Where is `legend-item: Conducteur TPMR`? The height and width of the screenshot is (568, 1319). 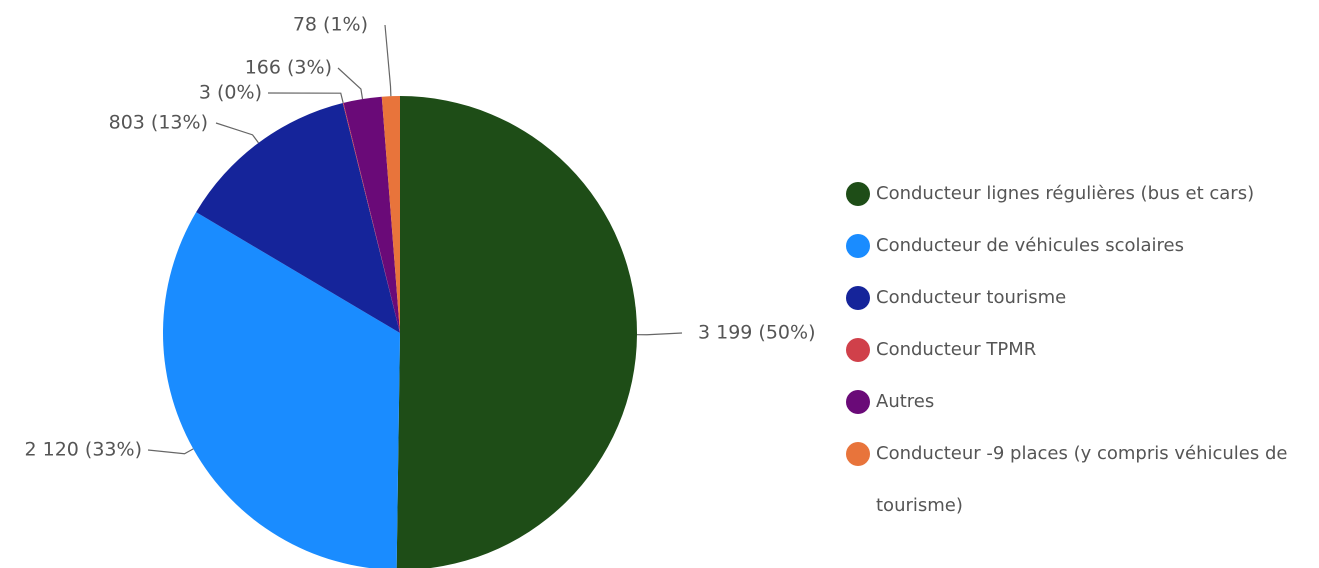 legend-item: Conducteur TPMR is located at coordinates (1081, 350).